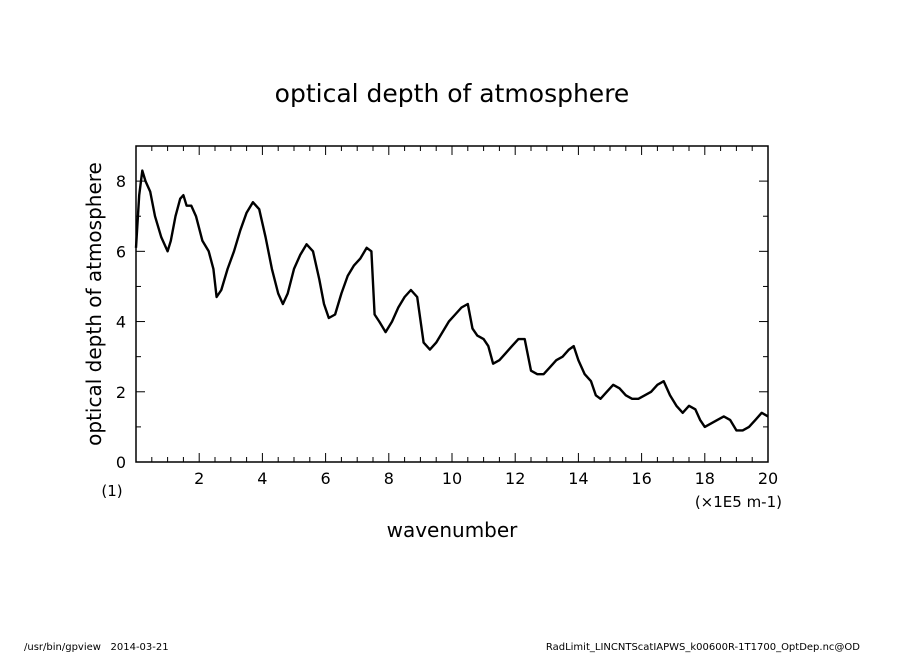  I want to click on y-tick-label: 4, so click(121, 322).